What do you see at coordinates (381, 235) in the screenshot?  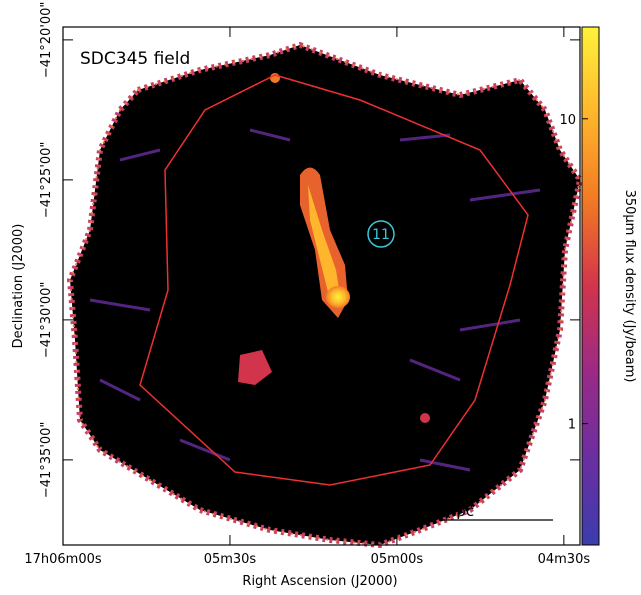 I see `source-label: 11` at bounding box center [381, 235].